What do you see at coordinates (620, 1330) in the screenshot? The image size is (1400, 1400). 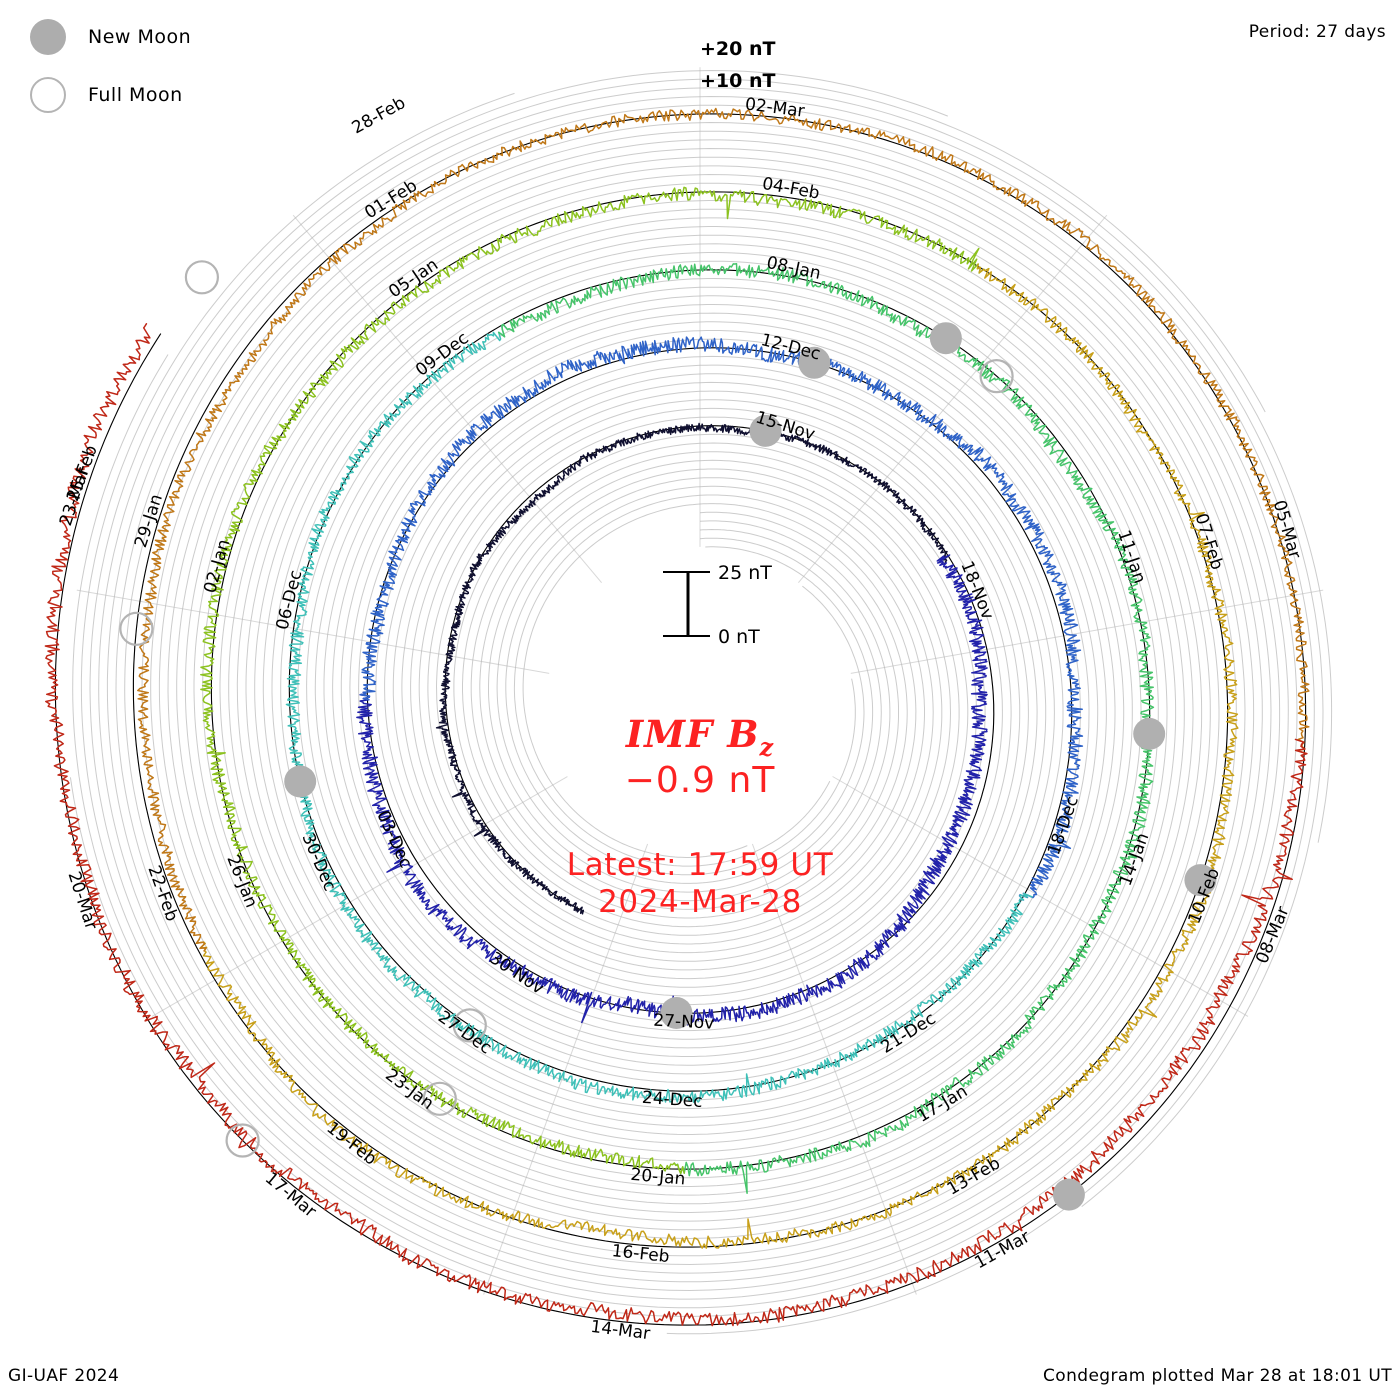 I see `date-label: 14-Mar` at bounding box center [620, 1330].